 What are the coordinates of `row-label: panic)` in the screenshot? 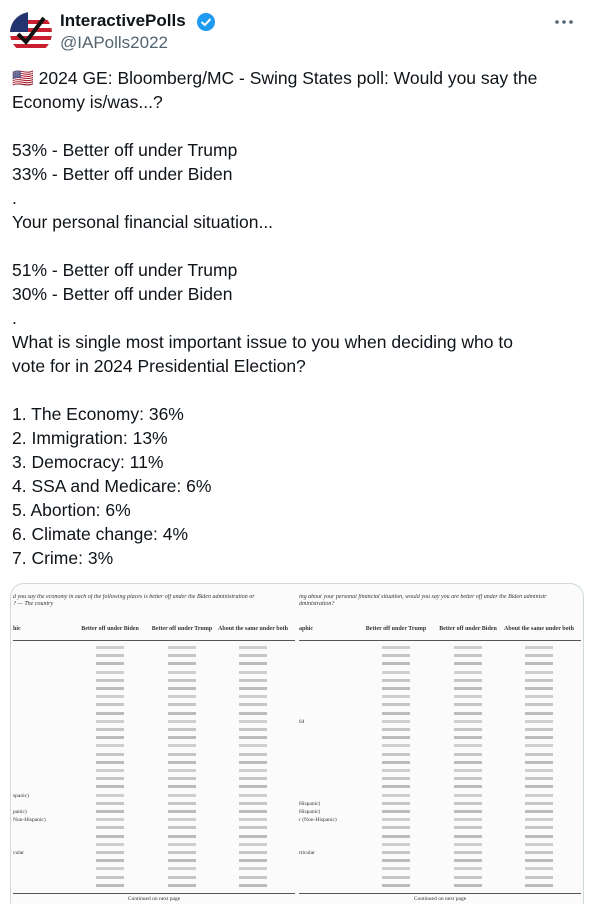 It's located at (20, 812).